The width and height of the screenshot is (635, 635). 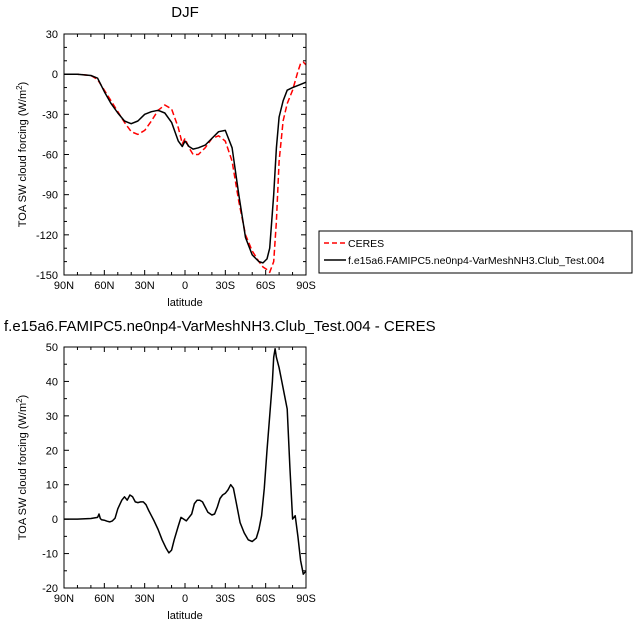 I want to click on legend-label-0: CERES, so click(x=366, y=244).